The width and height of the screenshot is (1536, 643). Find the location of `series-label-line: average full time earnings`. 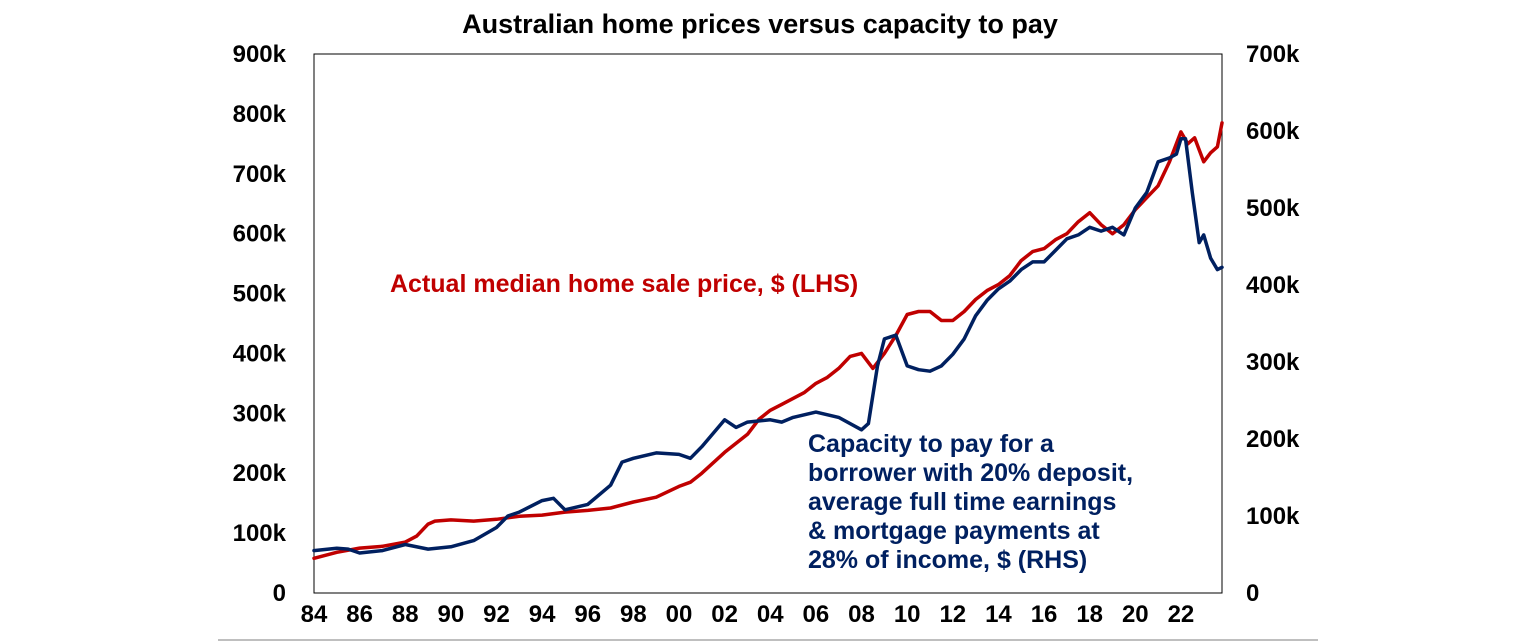

series-label-line: average full time earnings is located at coordinates (962, 502).